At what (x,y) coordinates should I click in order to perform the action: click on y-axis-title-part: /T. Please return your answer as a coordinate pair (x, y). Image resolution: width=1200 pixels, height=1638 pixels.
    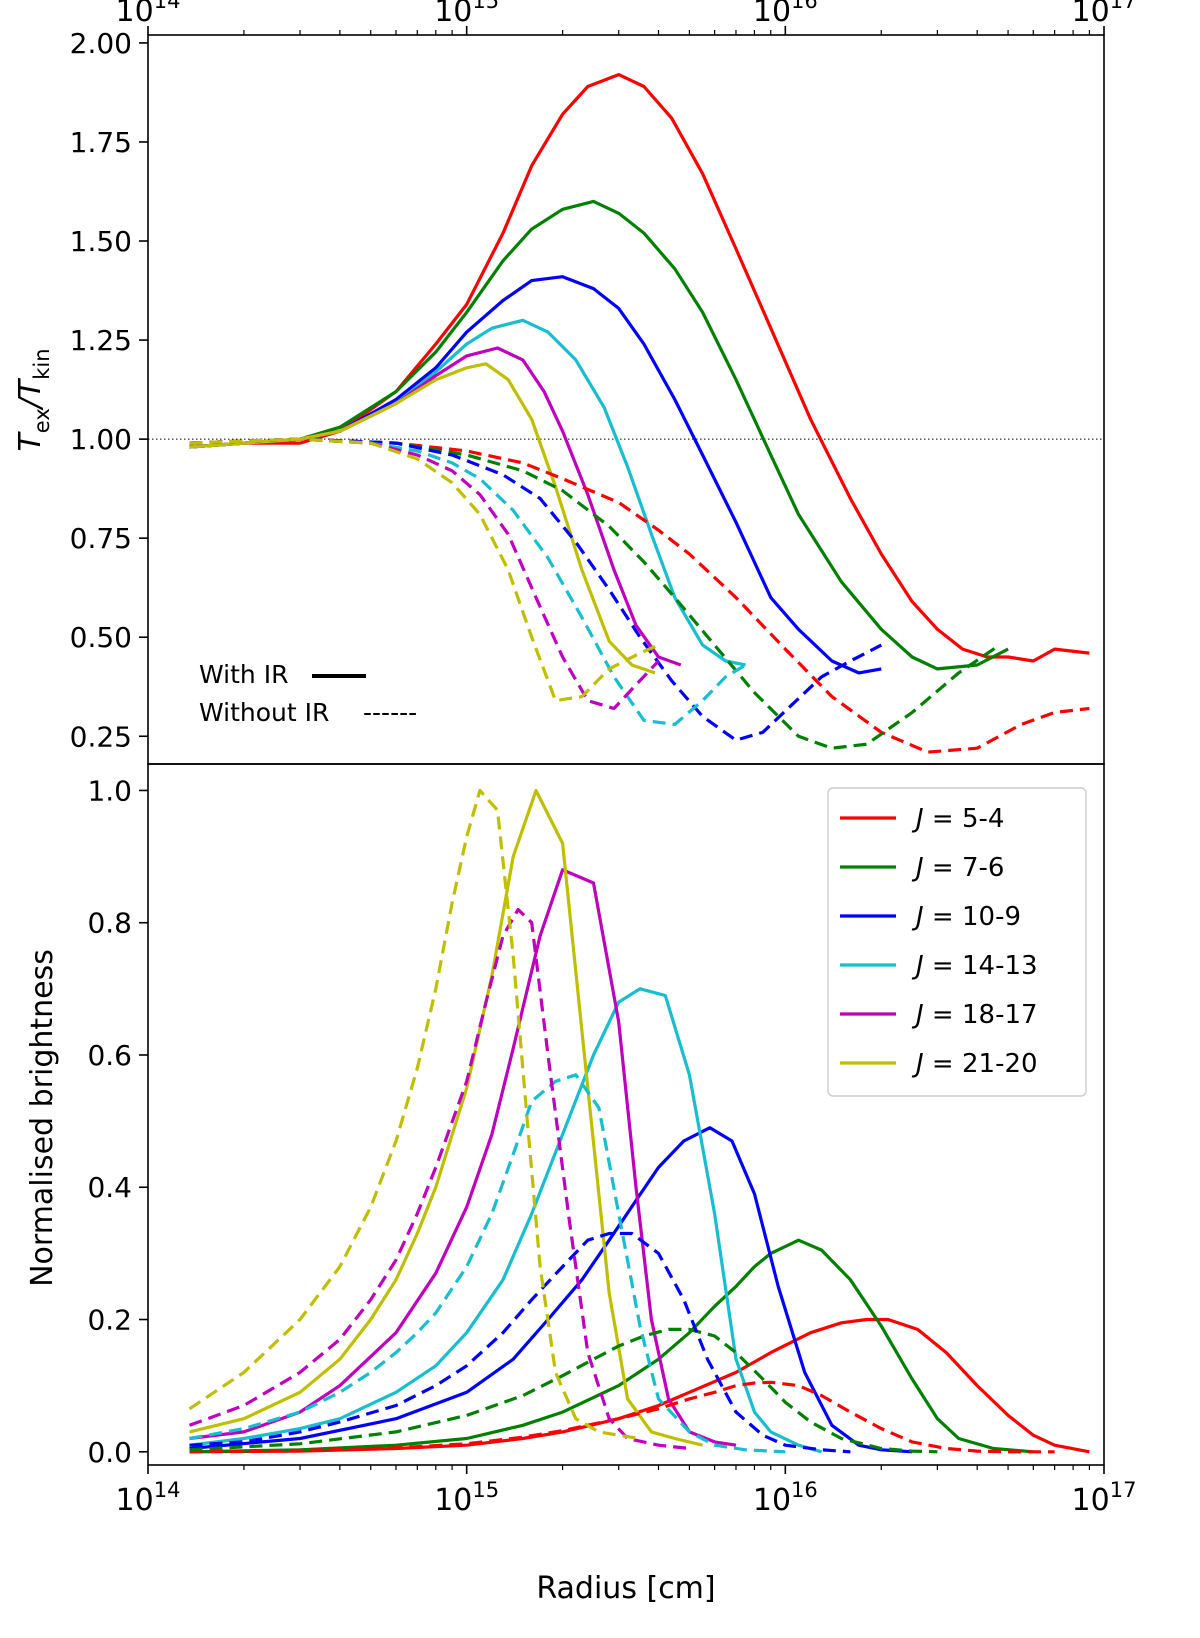
    Looking at the image, I should click on (30, 394).